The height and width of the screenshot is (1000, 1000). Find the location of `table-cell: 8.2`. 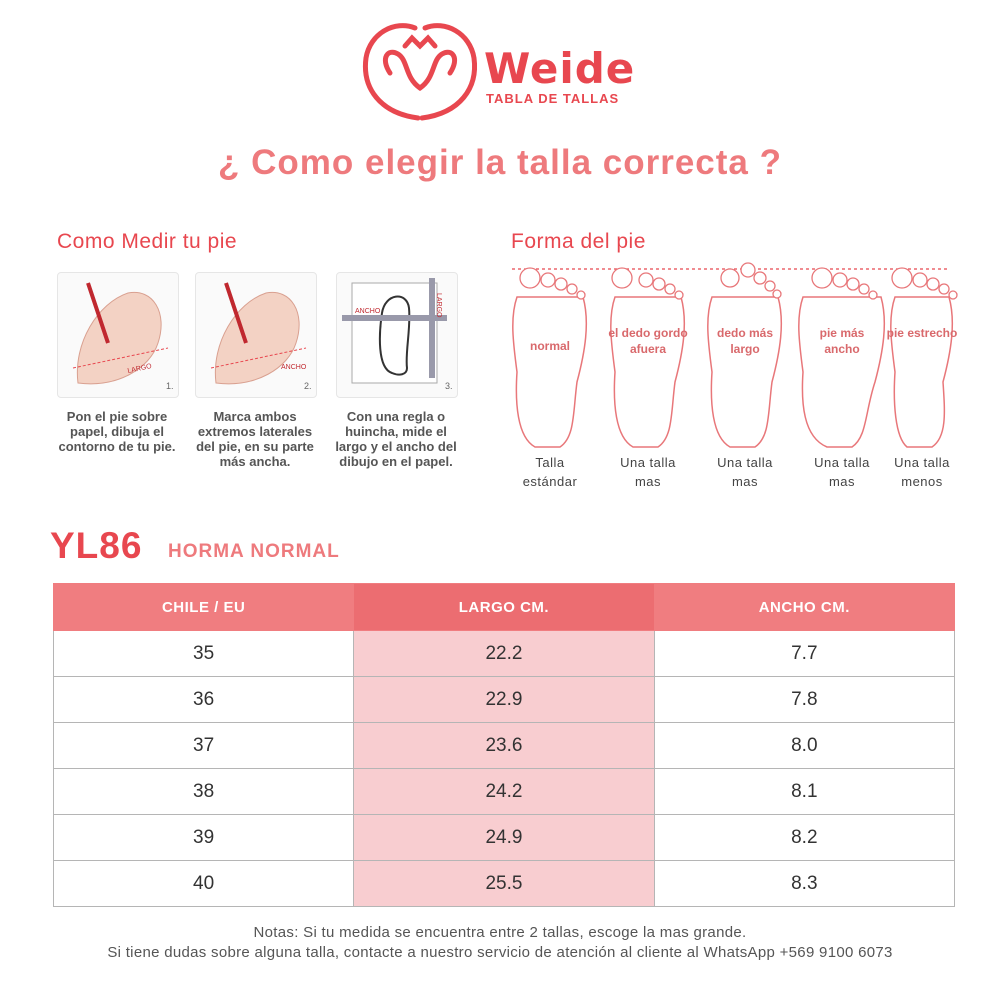

table-cell: 8.2 is located at coordinates (804, 837).